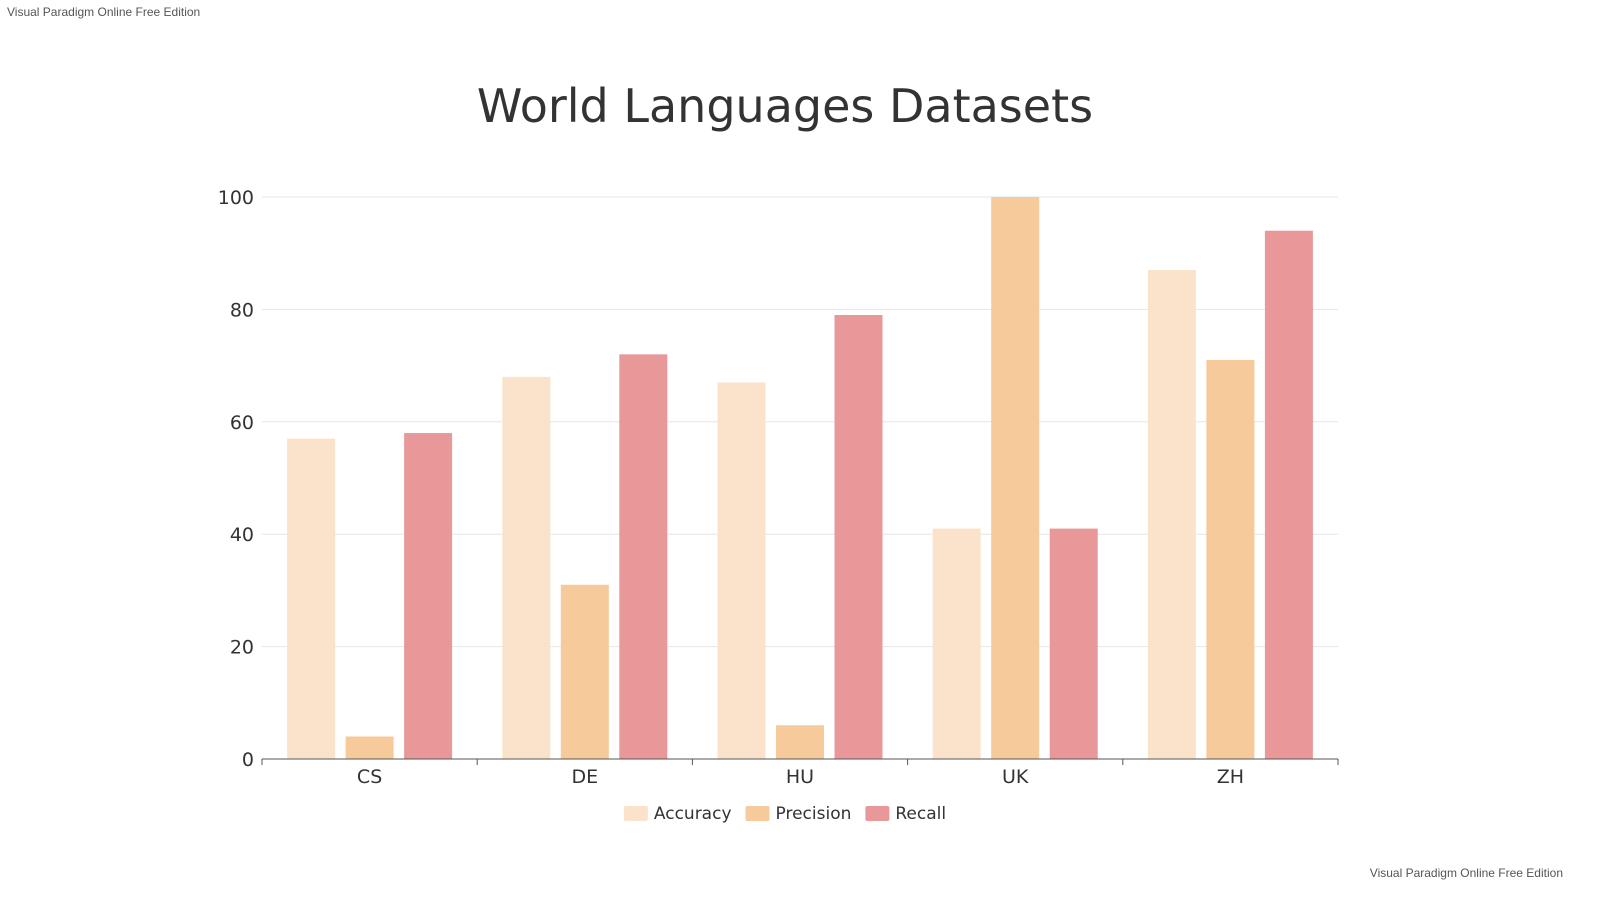 This screenshot has height=900, width=1600. Describe the element at coordinates (858, 537) in the screenshot. I see `bar-recall-hu` at that location.